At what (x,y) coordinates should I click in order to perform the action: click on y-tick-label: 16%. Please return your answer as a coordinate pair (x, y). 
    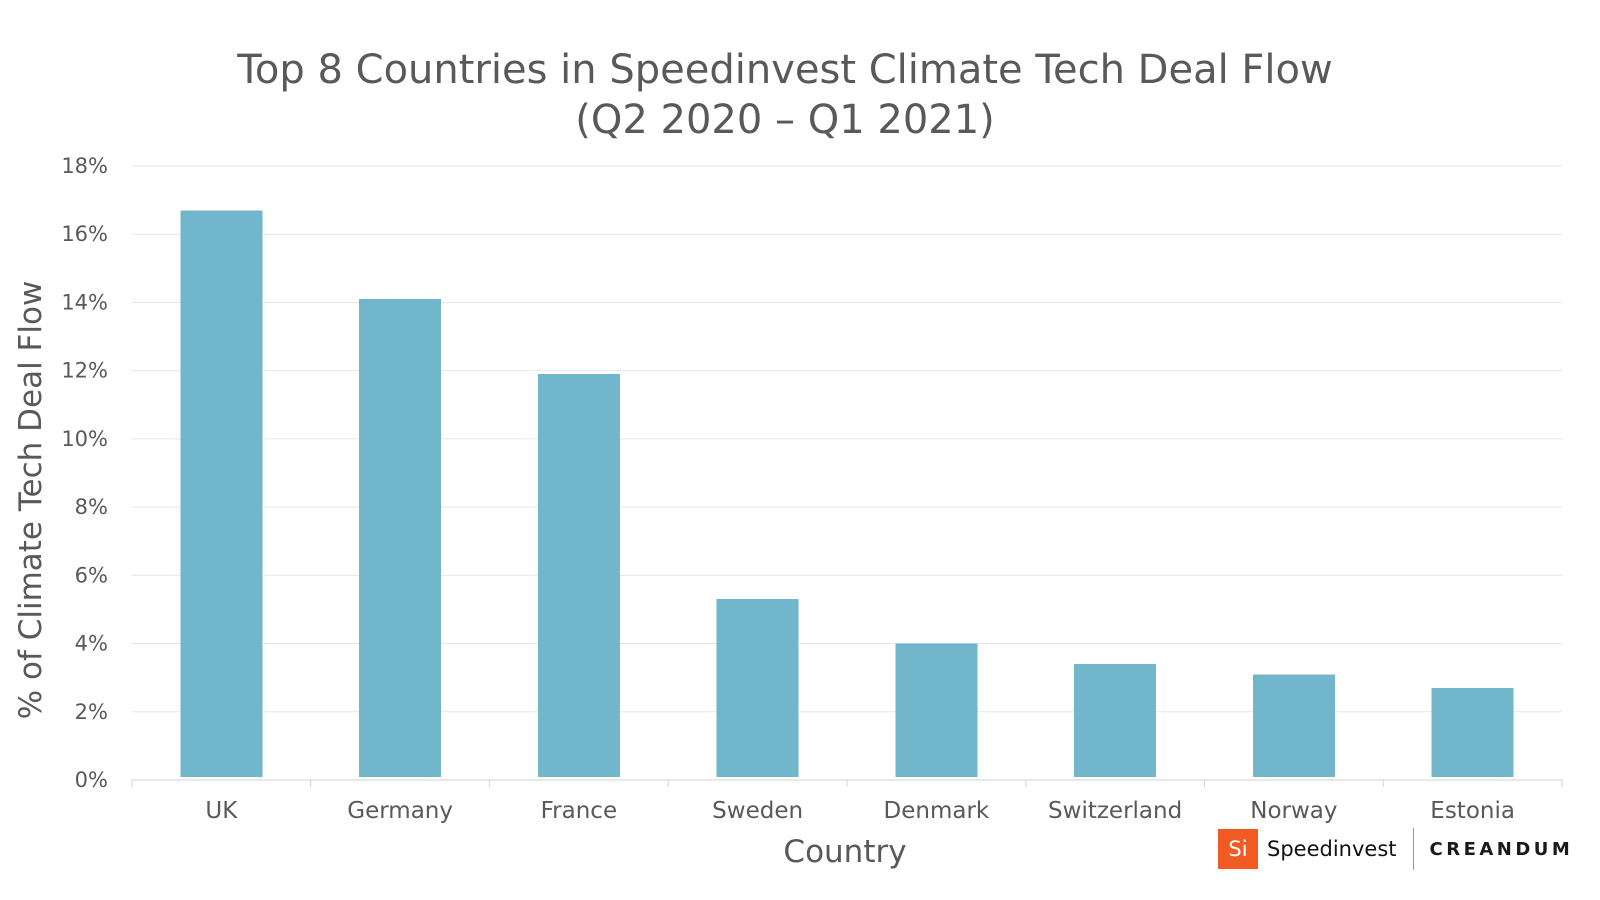
    Looking at the image, I should click on (84, 234).